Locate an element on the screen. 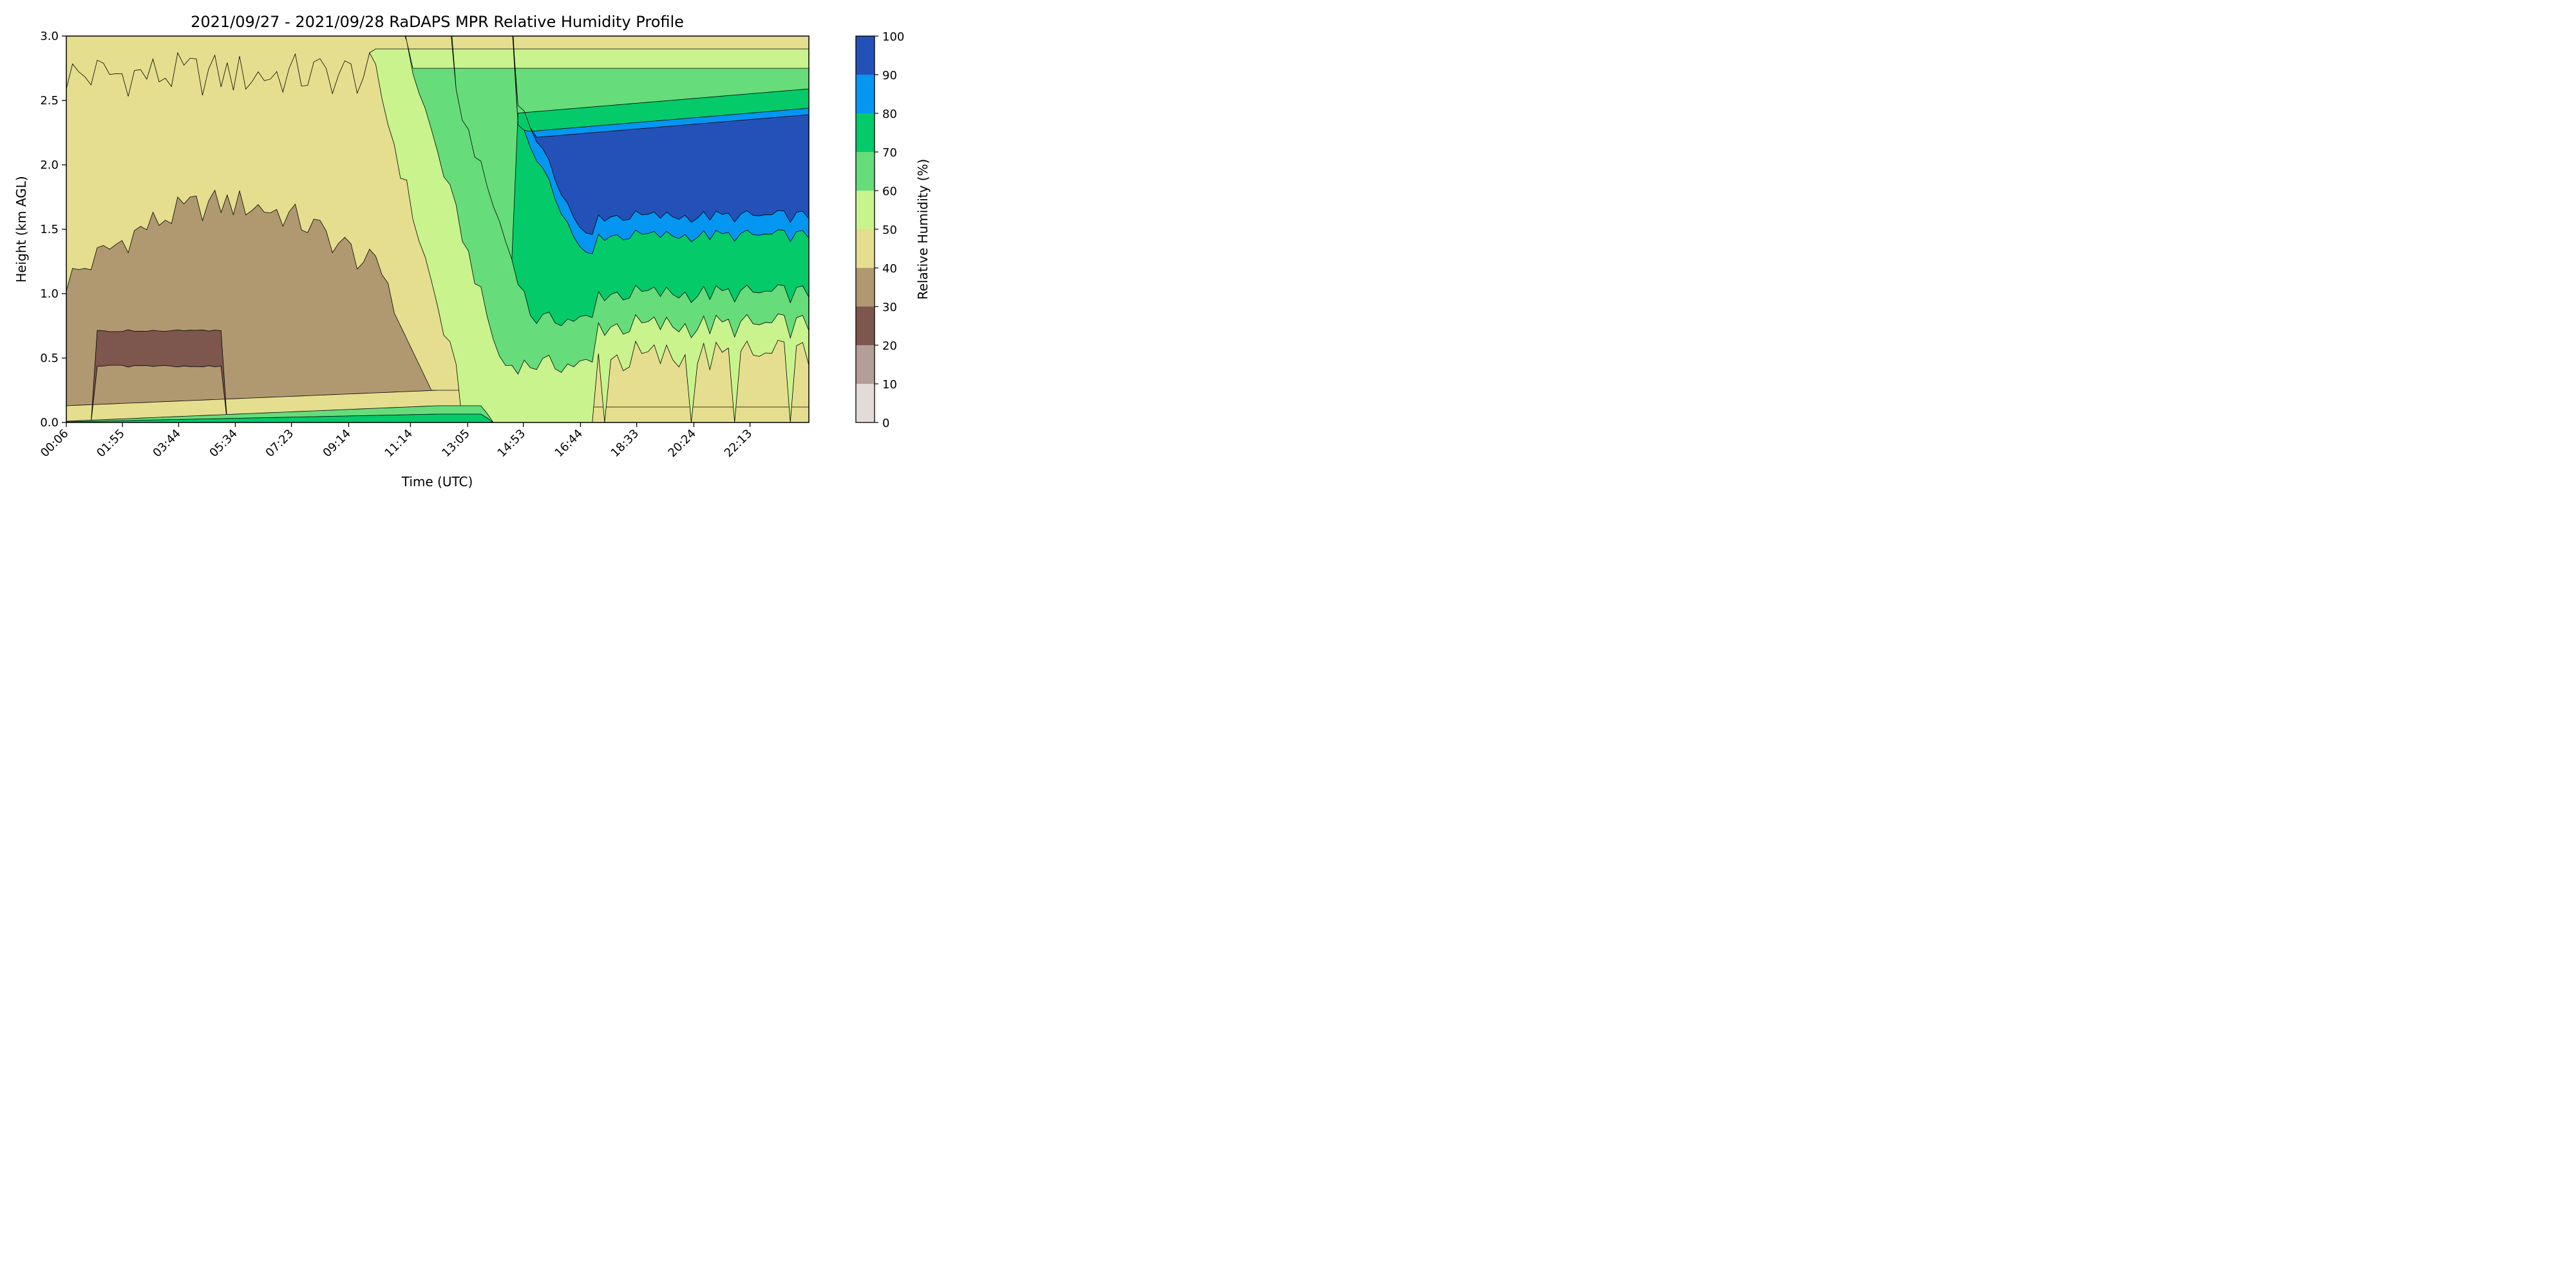  y-tick-label: 0.0 is located at coordinates (50, 423).